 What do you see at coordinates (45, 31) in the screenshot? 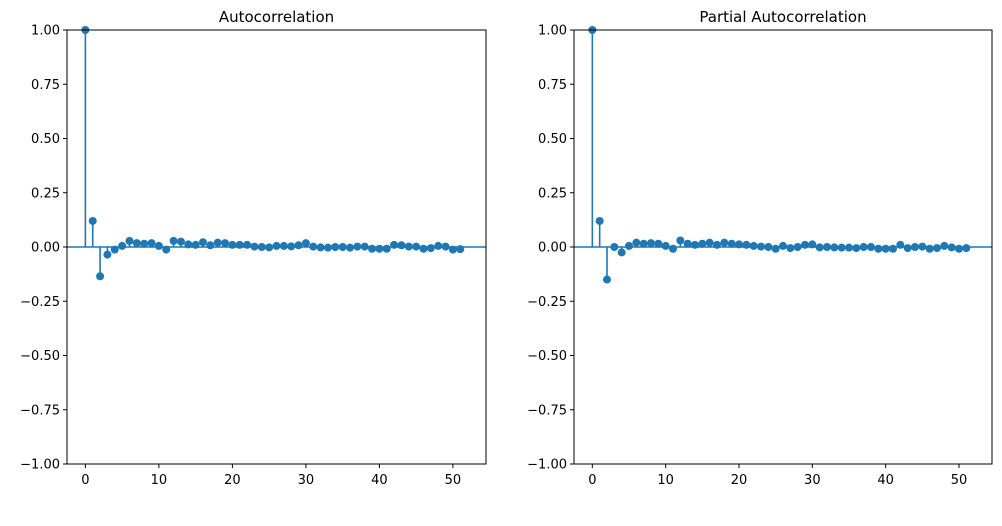
I see `acf-y-tick-label: 1.00` at bounding box center [45, 31].